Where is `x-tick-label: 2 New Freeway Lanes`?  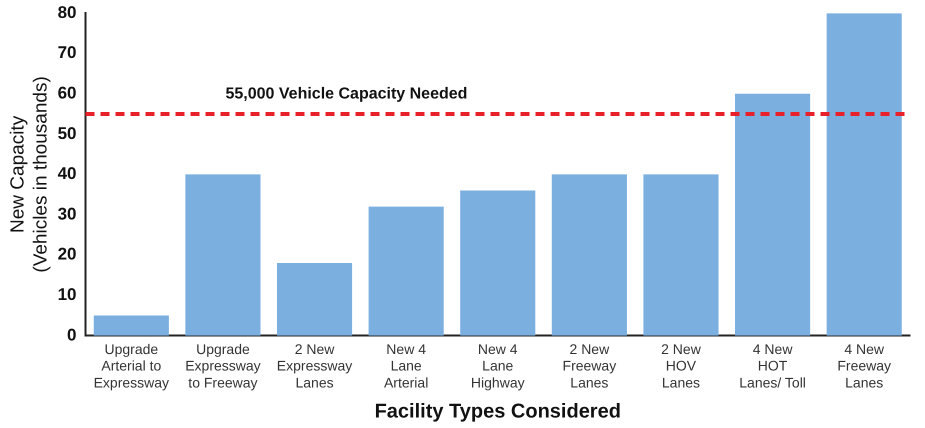 x-tick-label: 2 New Freeway Lanes is located at coordinates (589, 365).